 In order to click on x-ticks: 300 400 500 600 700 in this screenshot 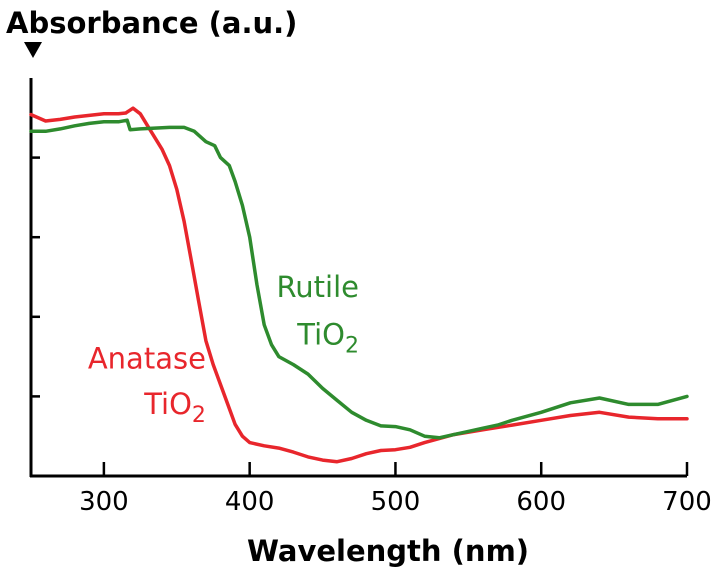, I will do `click(395, 489)`.